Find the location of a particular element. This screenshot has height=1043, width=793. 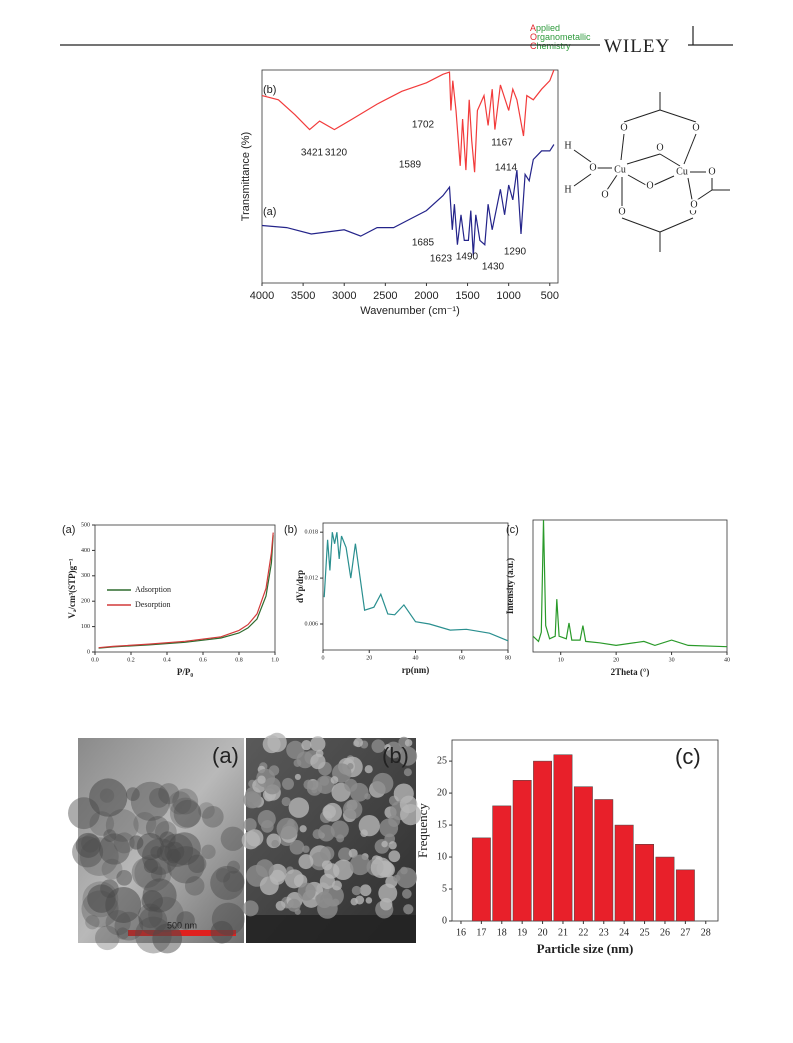

structure-bonds is located at coordinates (651, 172).